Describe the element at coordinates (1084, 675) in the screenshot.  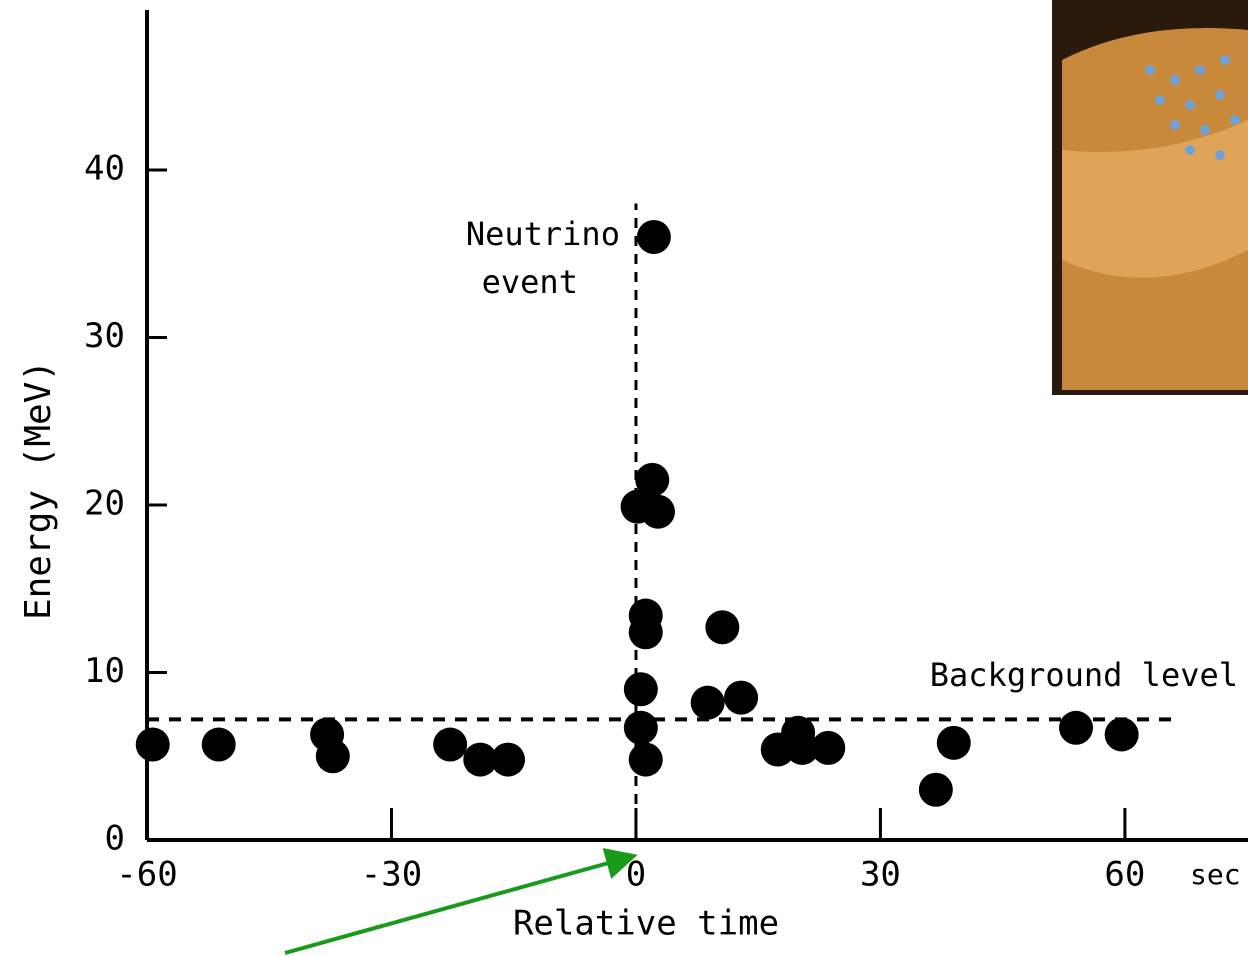
I see `background-label: Background level` at that location.